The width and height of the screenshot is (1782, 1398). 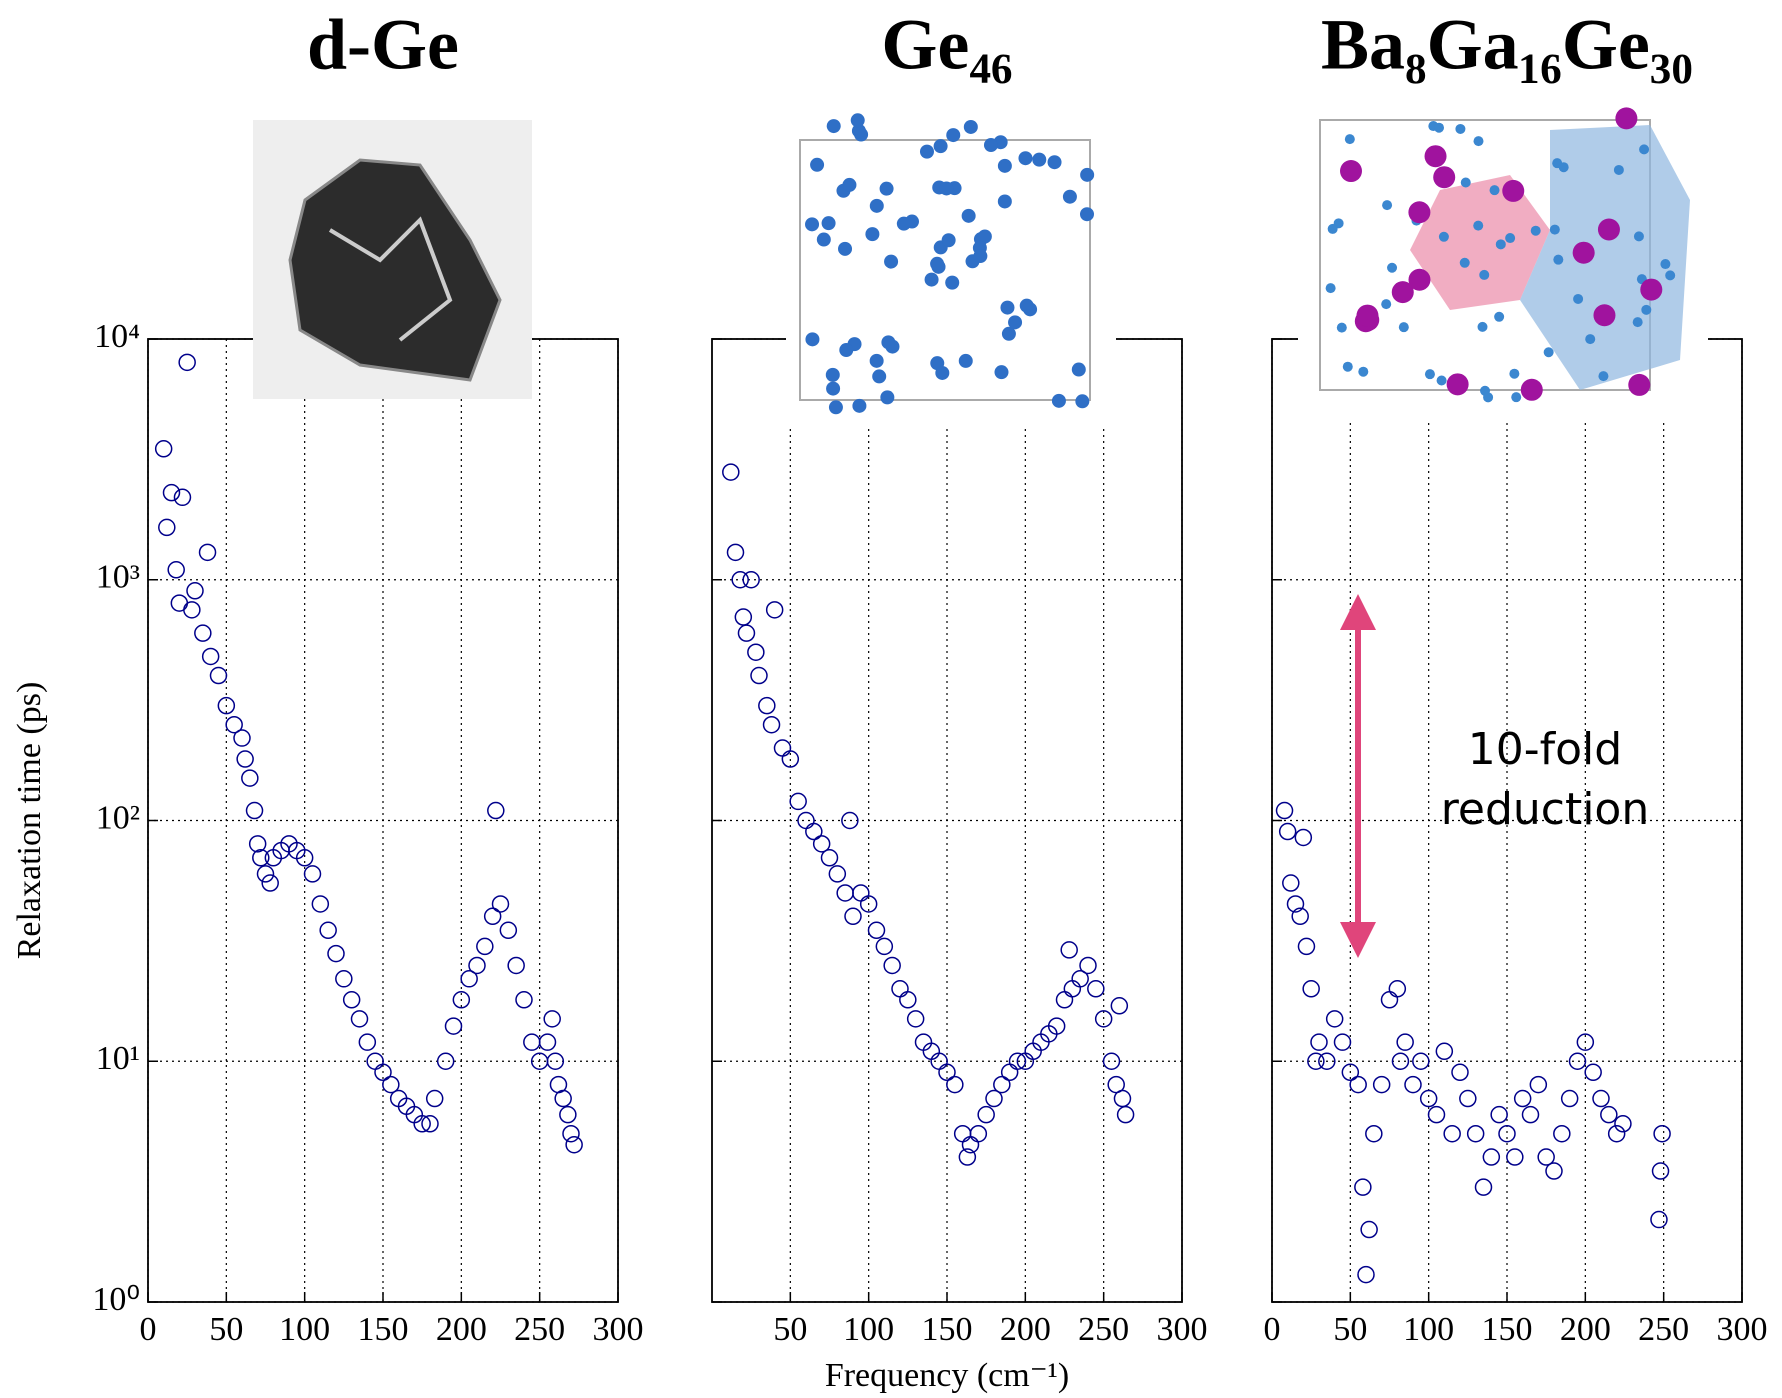 I want to click on y-tick-label: 10³, so click(x=118, y=577).